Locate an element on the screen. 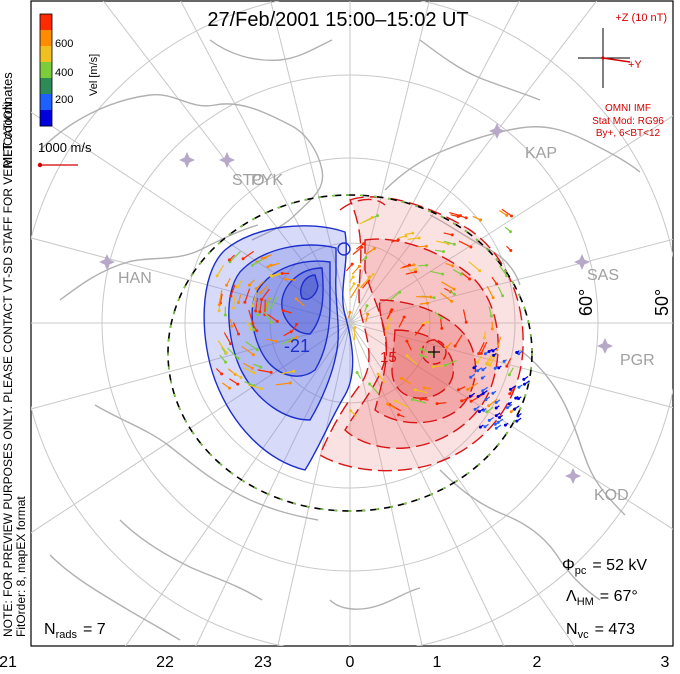 The height and width of the screenshot is (674, 680). mlt-axis: 21 22 23 0 1 2 3 is located at coordinates (335, 662).